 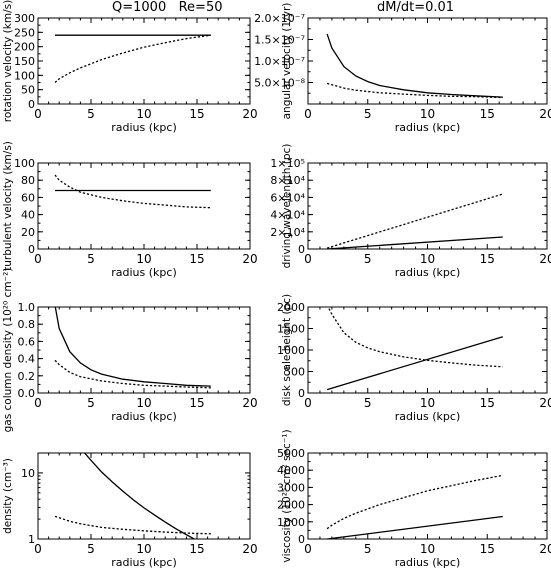 I want to click on y-tick-label: 2000, so click(x=291, y=505).